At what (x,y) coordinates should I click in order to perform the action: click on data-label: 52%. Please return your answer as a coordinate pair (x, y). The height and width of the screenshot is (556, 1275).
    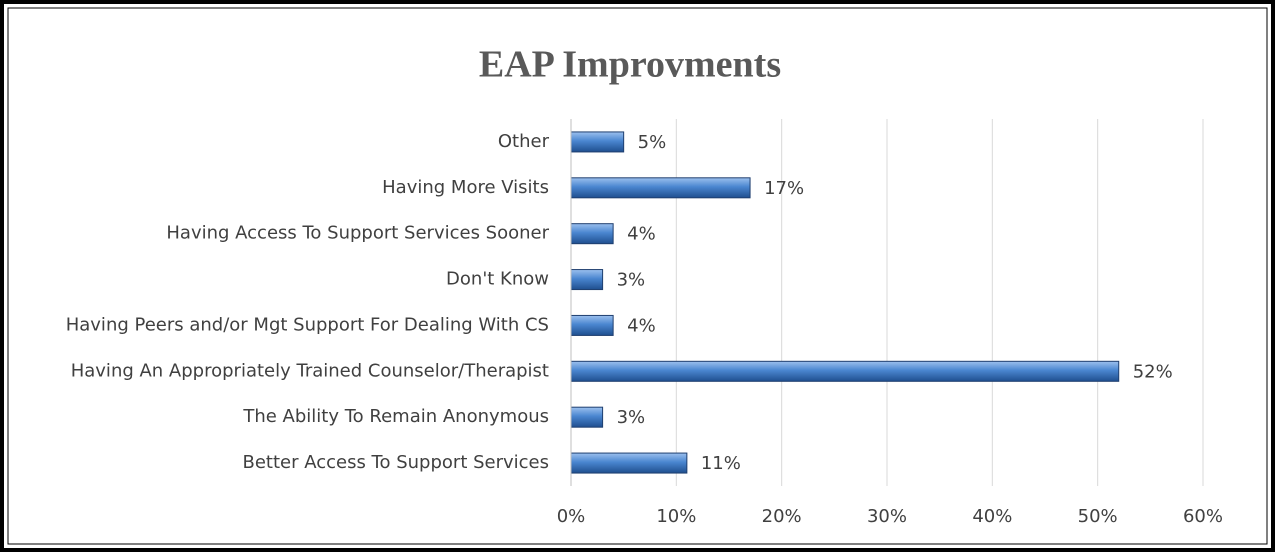
    Looking at the image, I should click on (1153, 371).